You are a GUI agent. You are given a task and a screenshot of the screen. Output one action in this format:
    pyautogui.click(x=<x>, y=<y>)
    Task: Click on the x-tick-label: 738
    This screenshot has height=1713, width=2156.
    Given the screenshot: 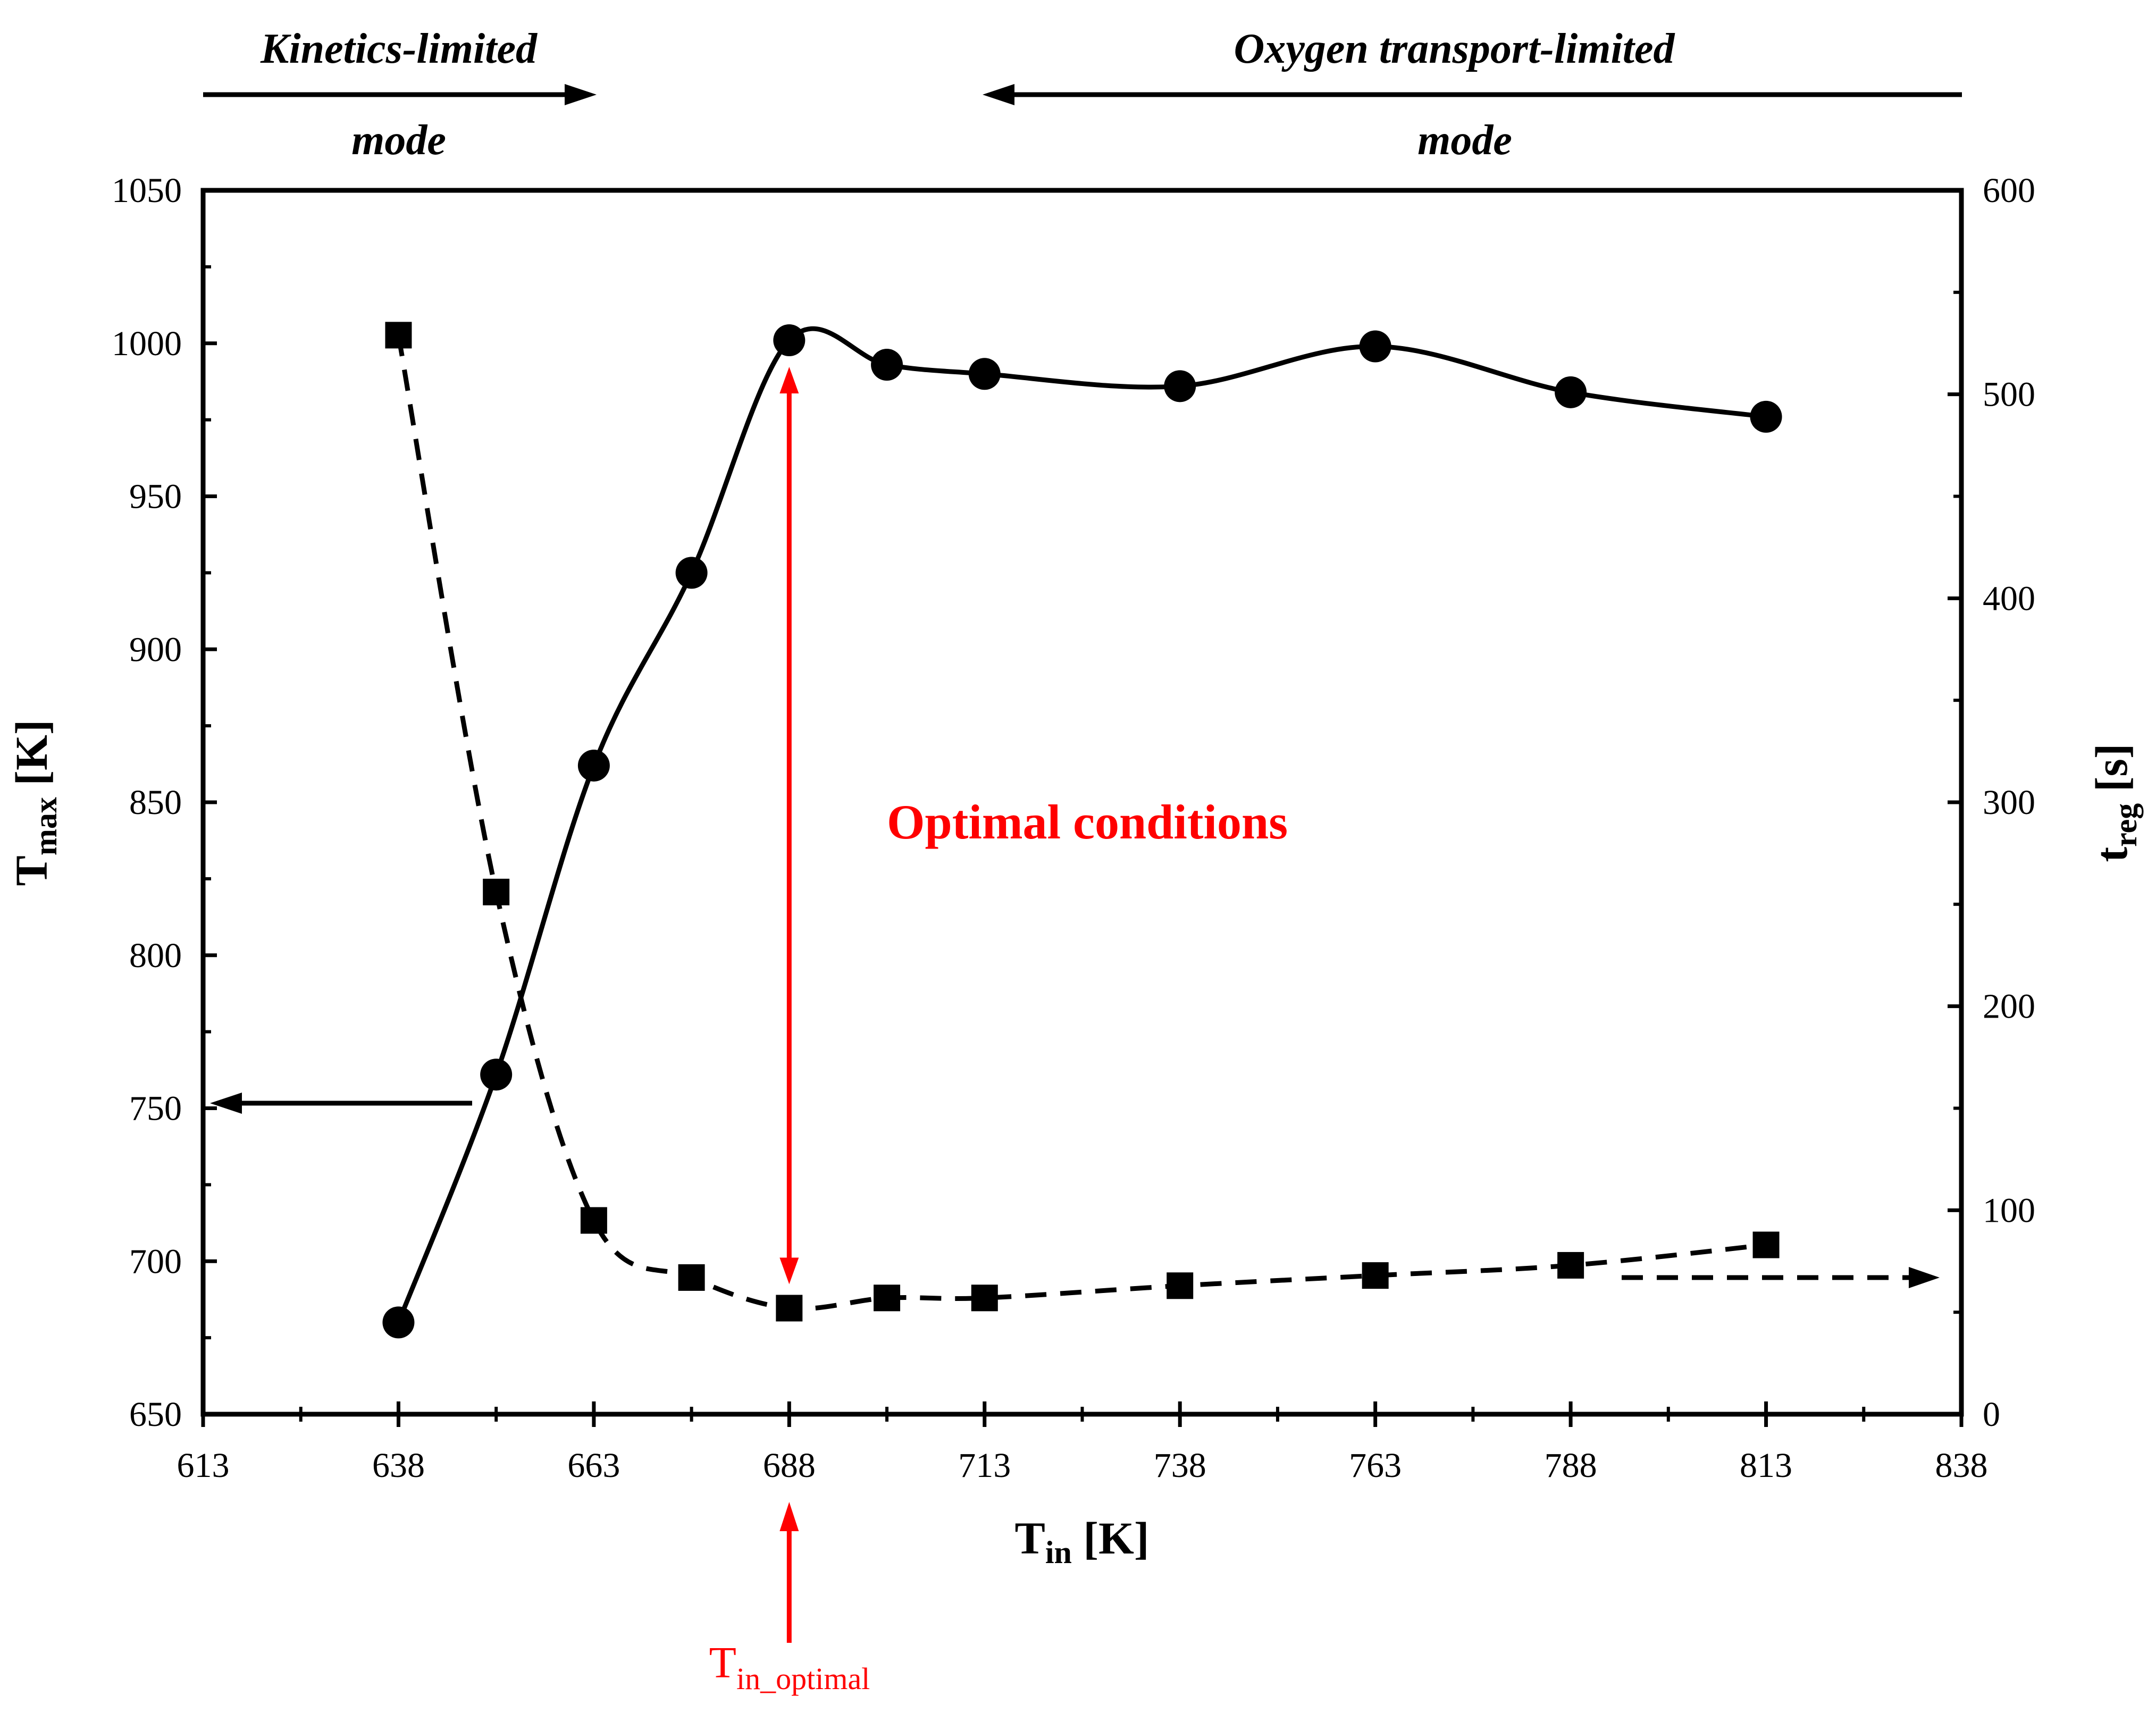 What is the action you would take?
    pyautogui.click(x=1180, y=1465)
    